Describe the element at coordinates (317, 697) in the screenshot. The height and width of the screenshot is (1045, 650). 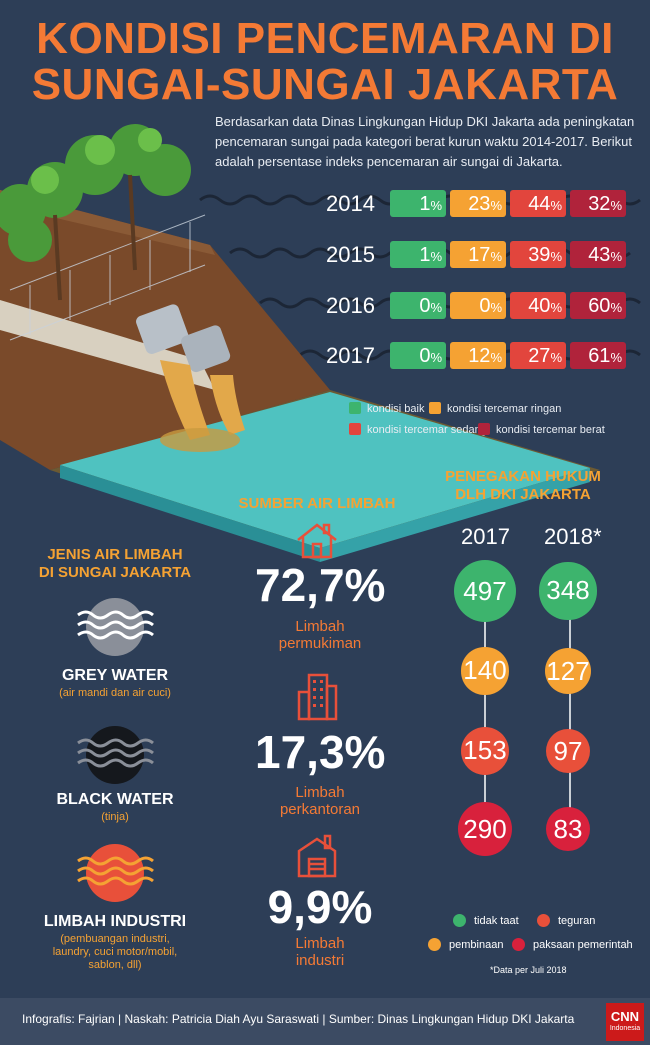
I see `office-building-icon` at that location.